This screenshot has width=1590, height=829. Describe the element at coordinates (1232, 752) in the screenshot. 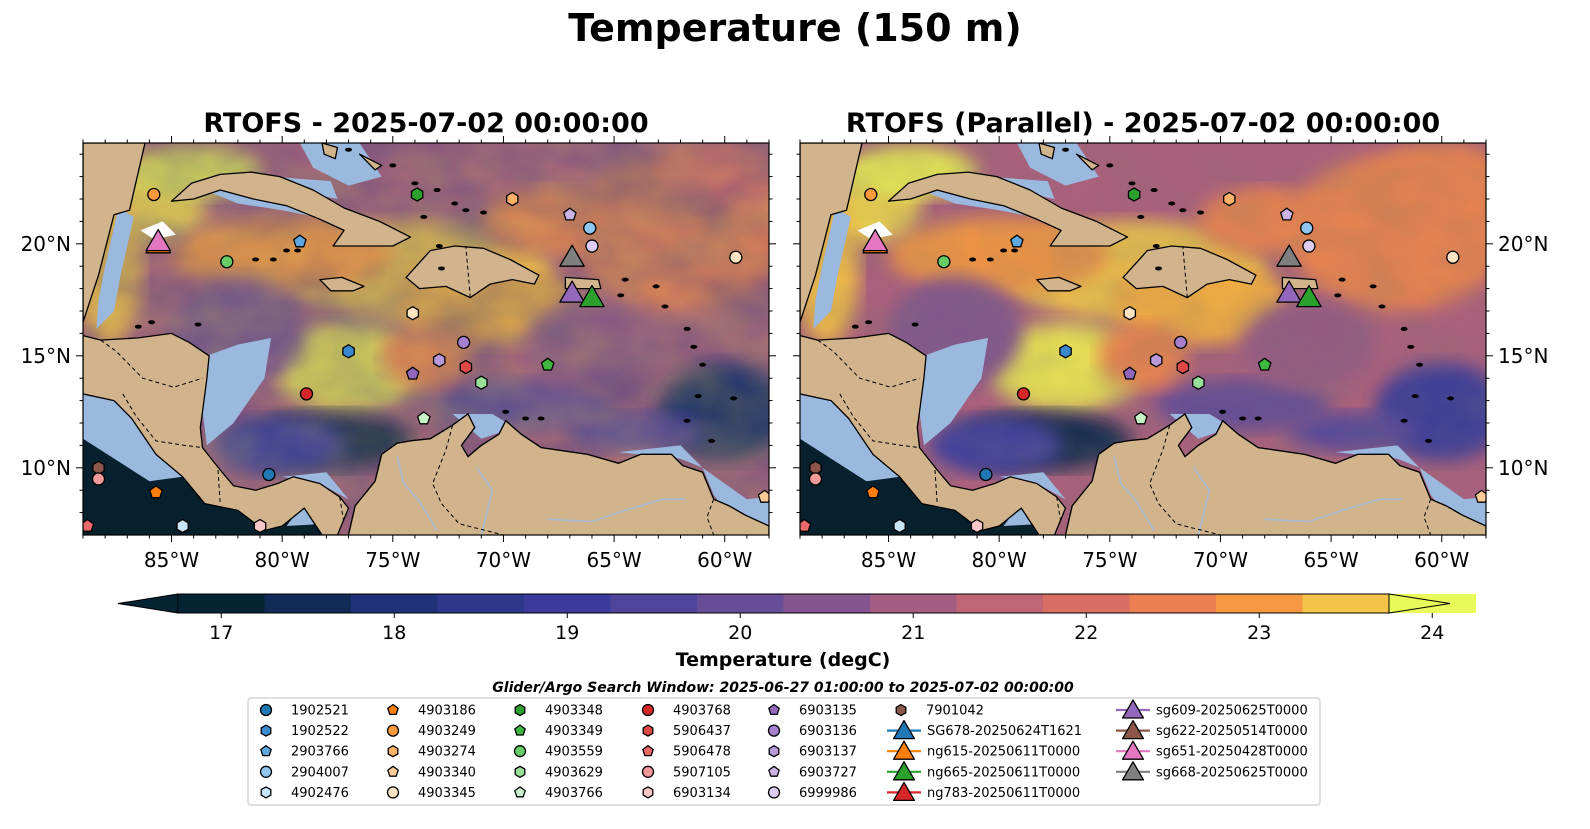

I see `legend-label: sg651-20250428T0000` at that location.